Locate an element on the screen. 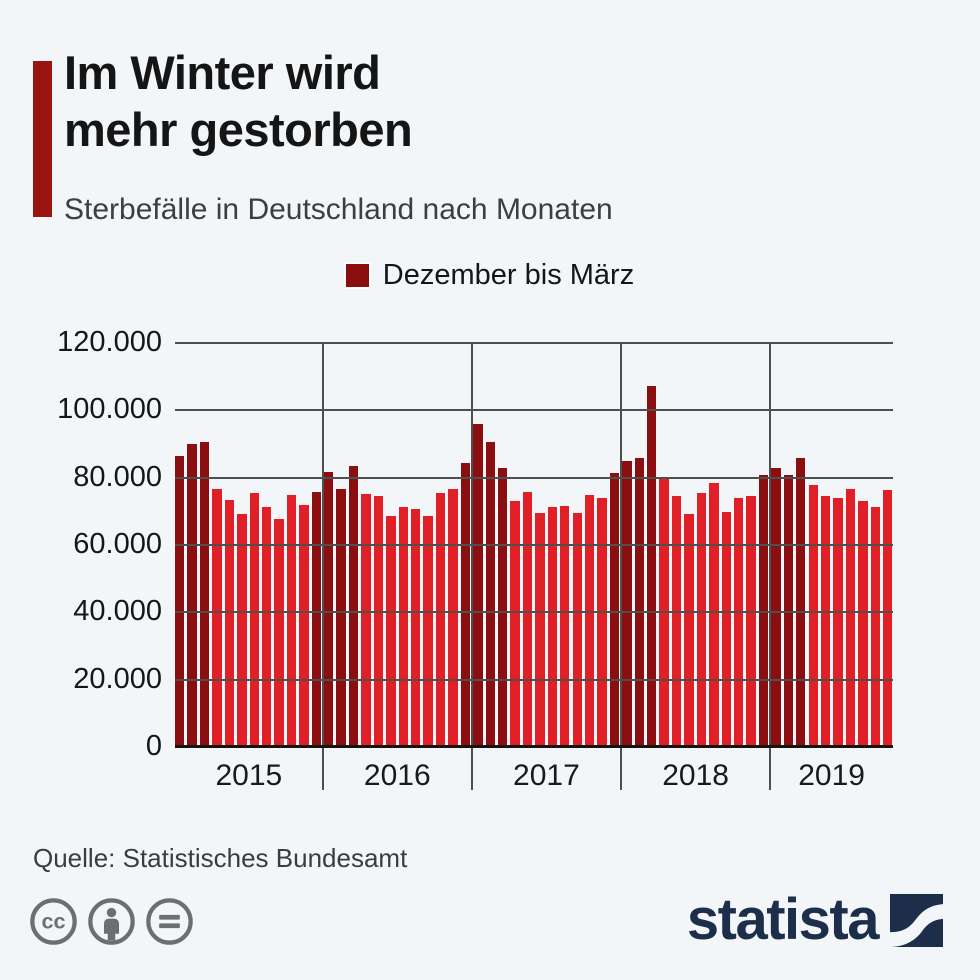 This screenshot has width=980, height=980. page-subtitle: Sterbefälle in Deutschland nach Monaten is located at coordinates (338, 209).